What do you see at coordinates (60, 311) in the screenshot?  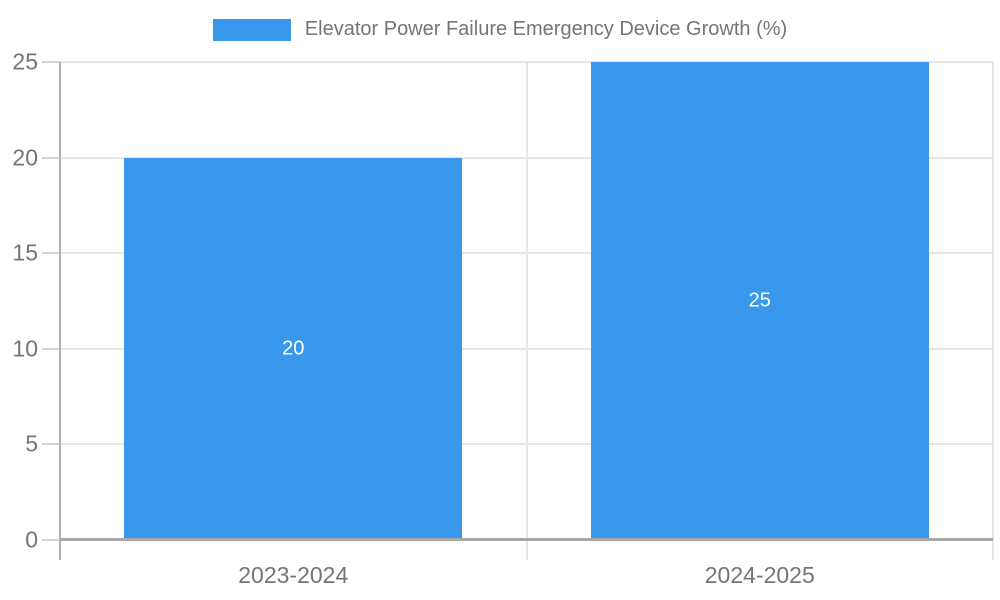 I see `y-axis-line` at bounding box center [60, 311].